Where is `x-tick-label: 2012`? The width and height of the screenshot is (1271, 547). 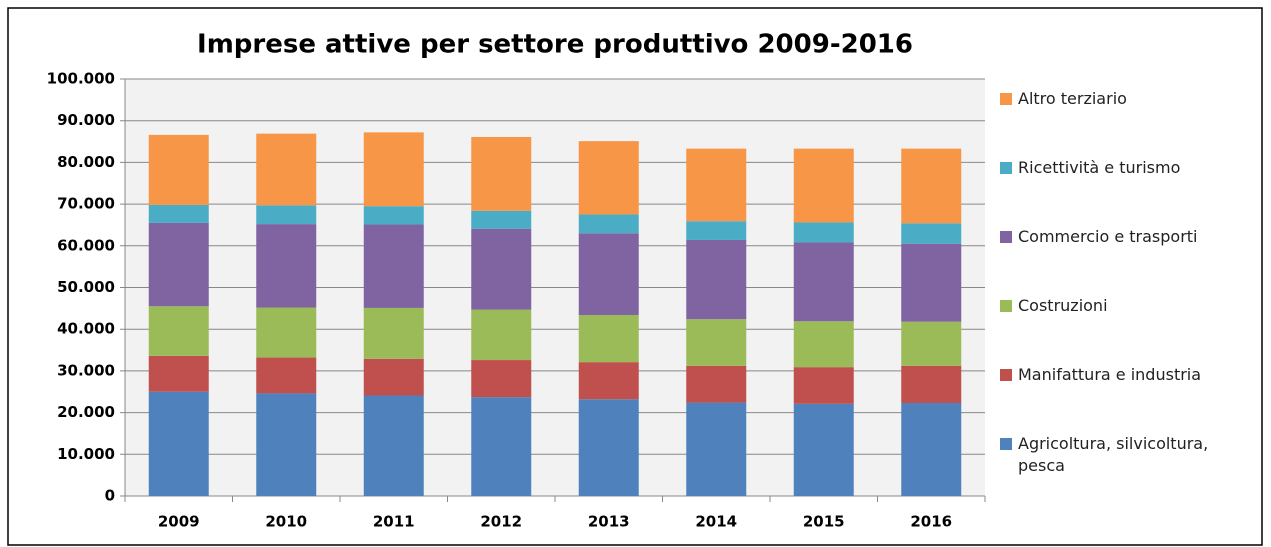
x-tick-label: 2012 is located at coordinates (501, 522).